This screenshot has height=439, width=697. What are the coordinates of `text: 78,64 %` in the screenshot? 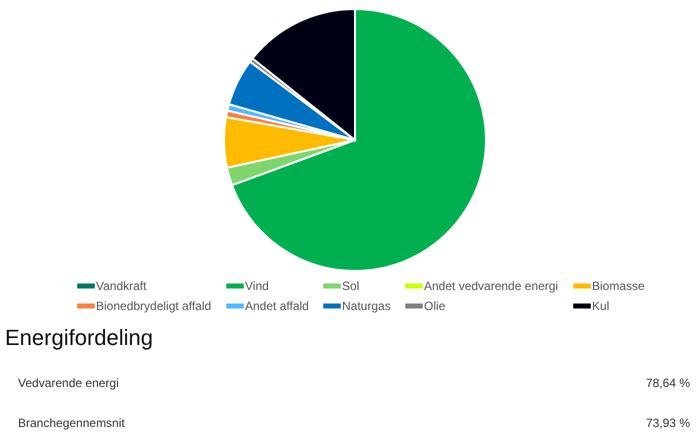 It's located at (668, 383).